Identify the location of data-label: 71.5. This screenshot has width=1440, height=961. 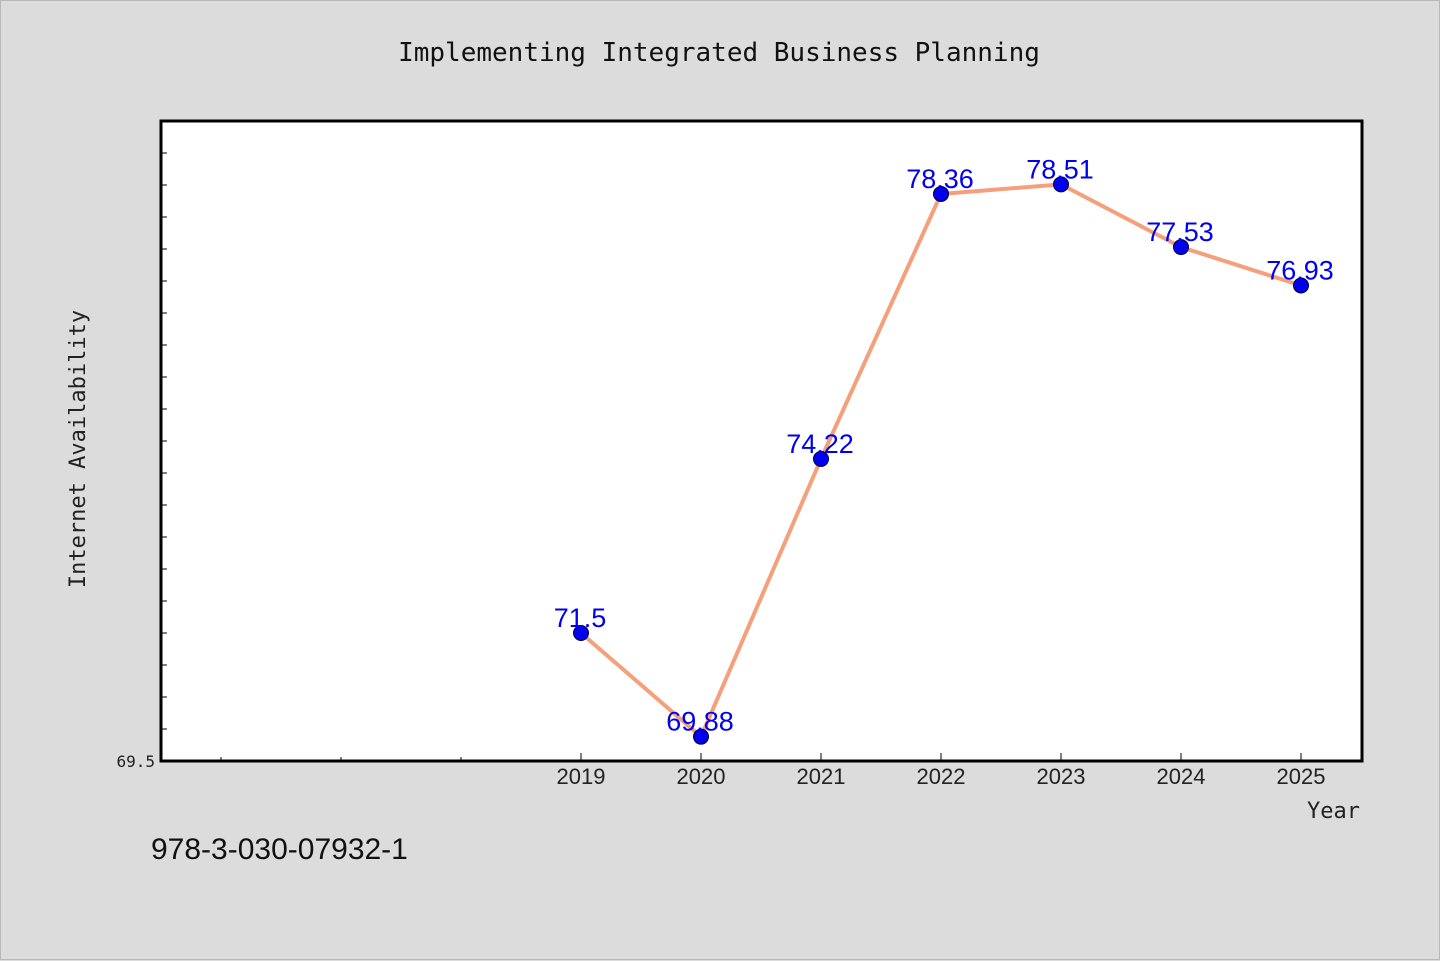
(580, 618).